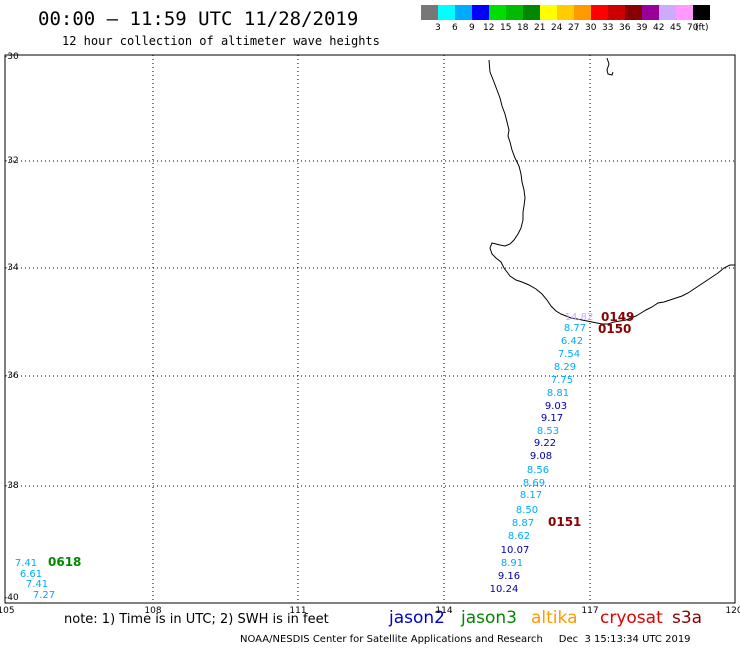  I want to click on colorbar-label: 3, so click(438, 28).